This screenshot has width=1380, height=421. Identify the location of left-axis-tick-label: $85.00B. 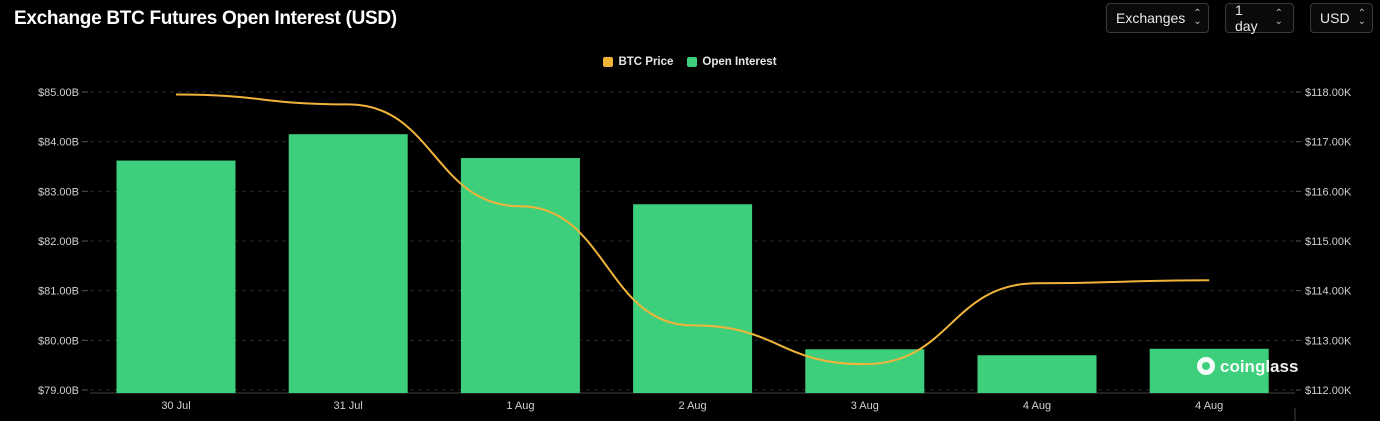
(58, 93).